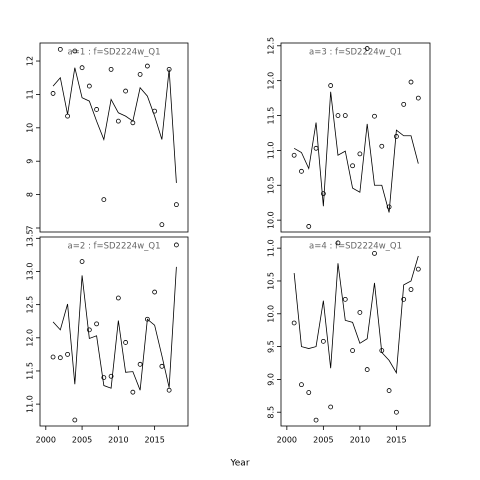  Describe the element at coordinates (30, 94) in the screenshot. I see `y-tick-label: 11` at that location.